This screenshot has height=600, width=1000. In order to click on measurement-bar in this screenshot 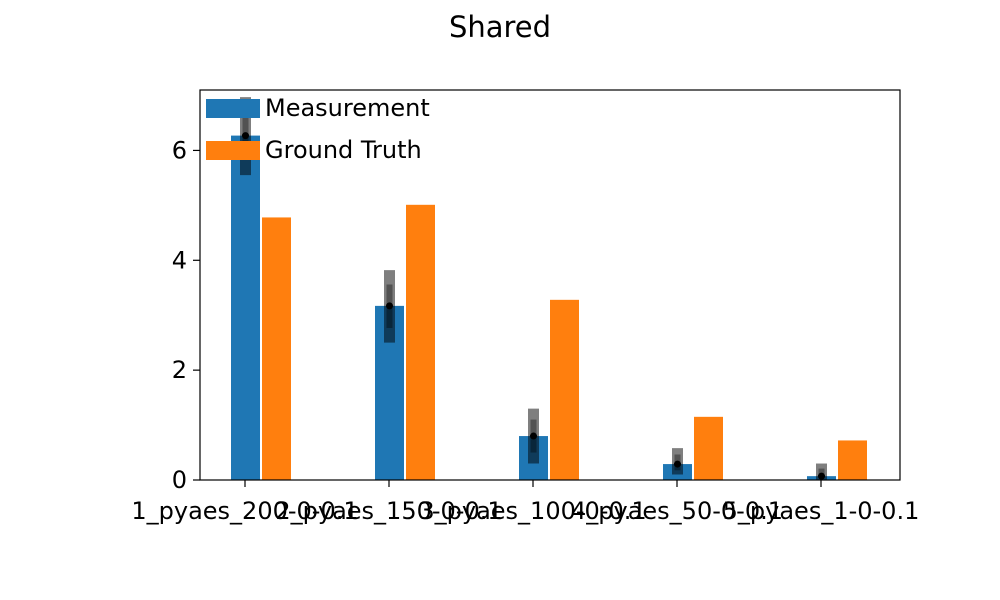, I will do `click(245, 307)`.